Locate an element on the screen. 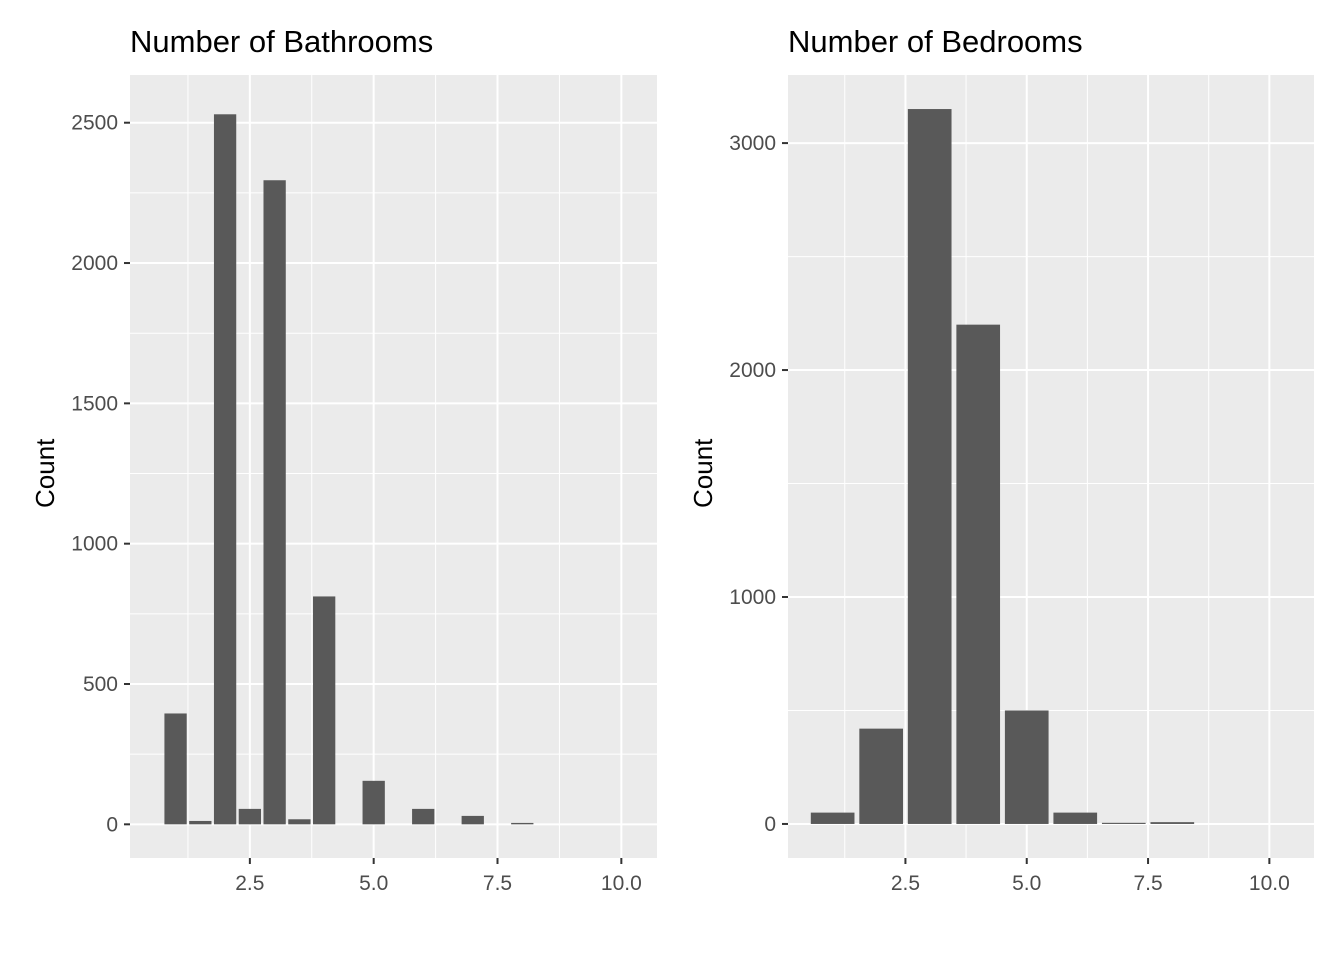  y-tick-label: 1500 is located at coordinates (94, 403).